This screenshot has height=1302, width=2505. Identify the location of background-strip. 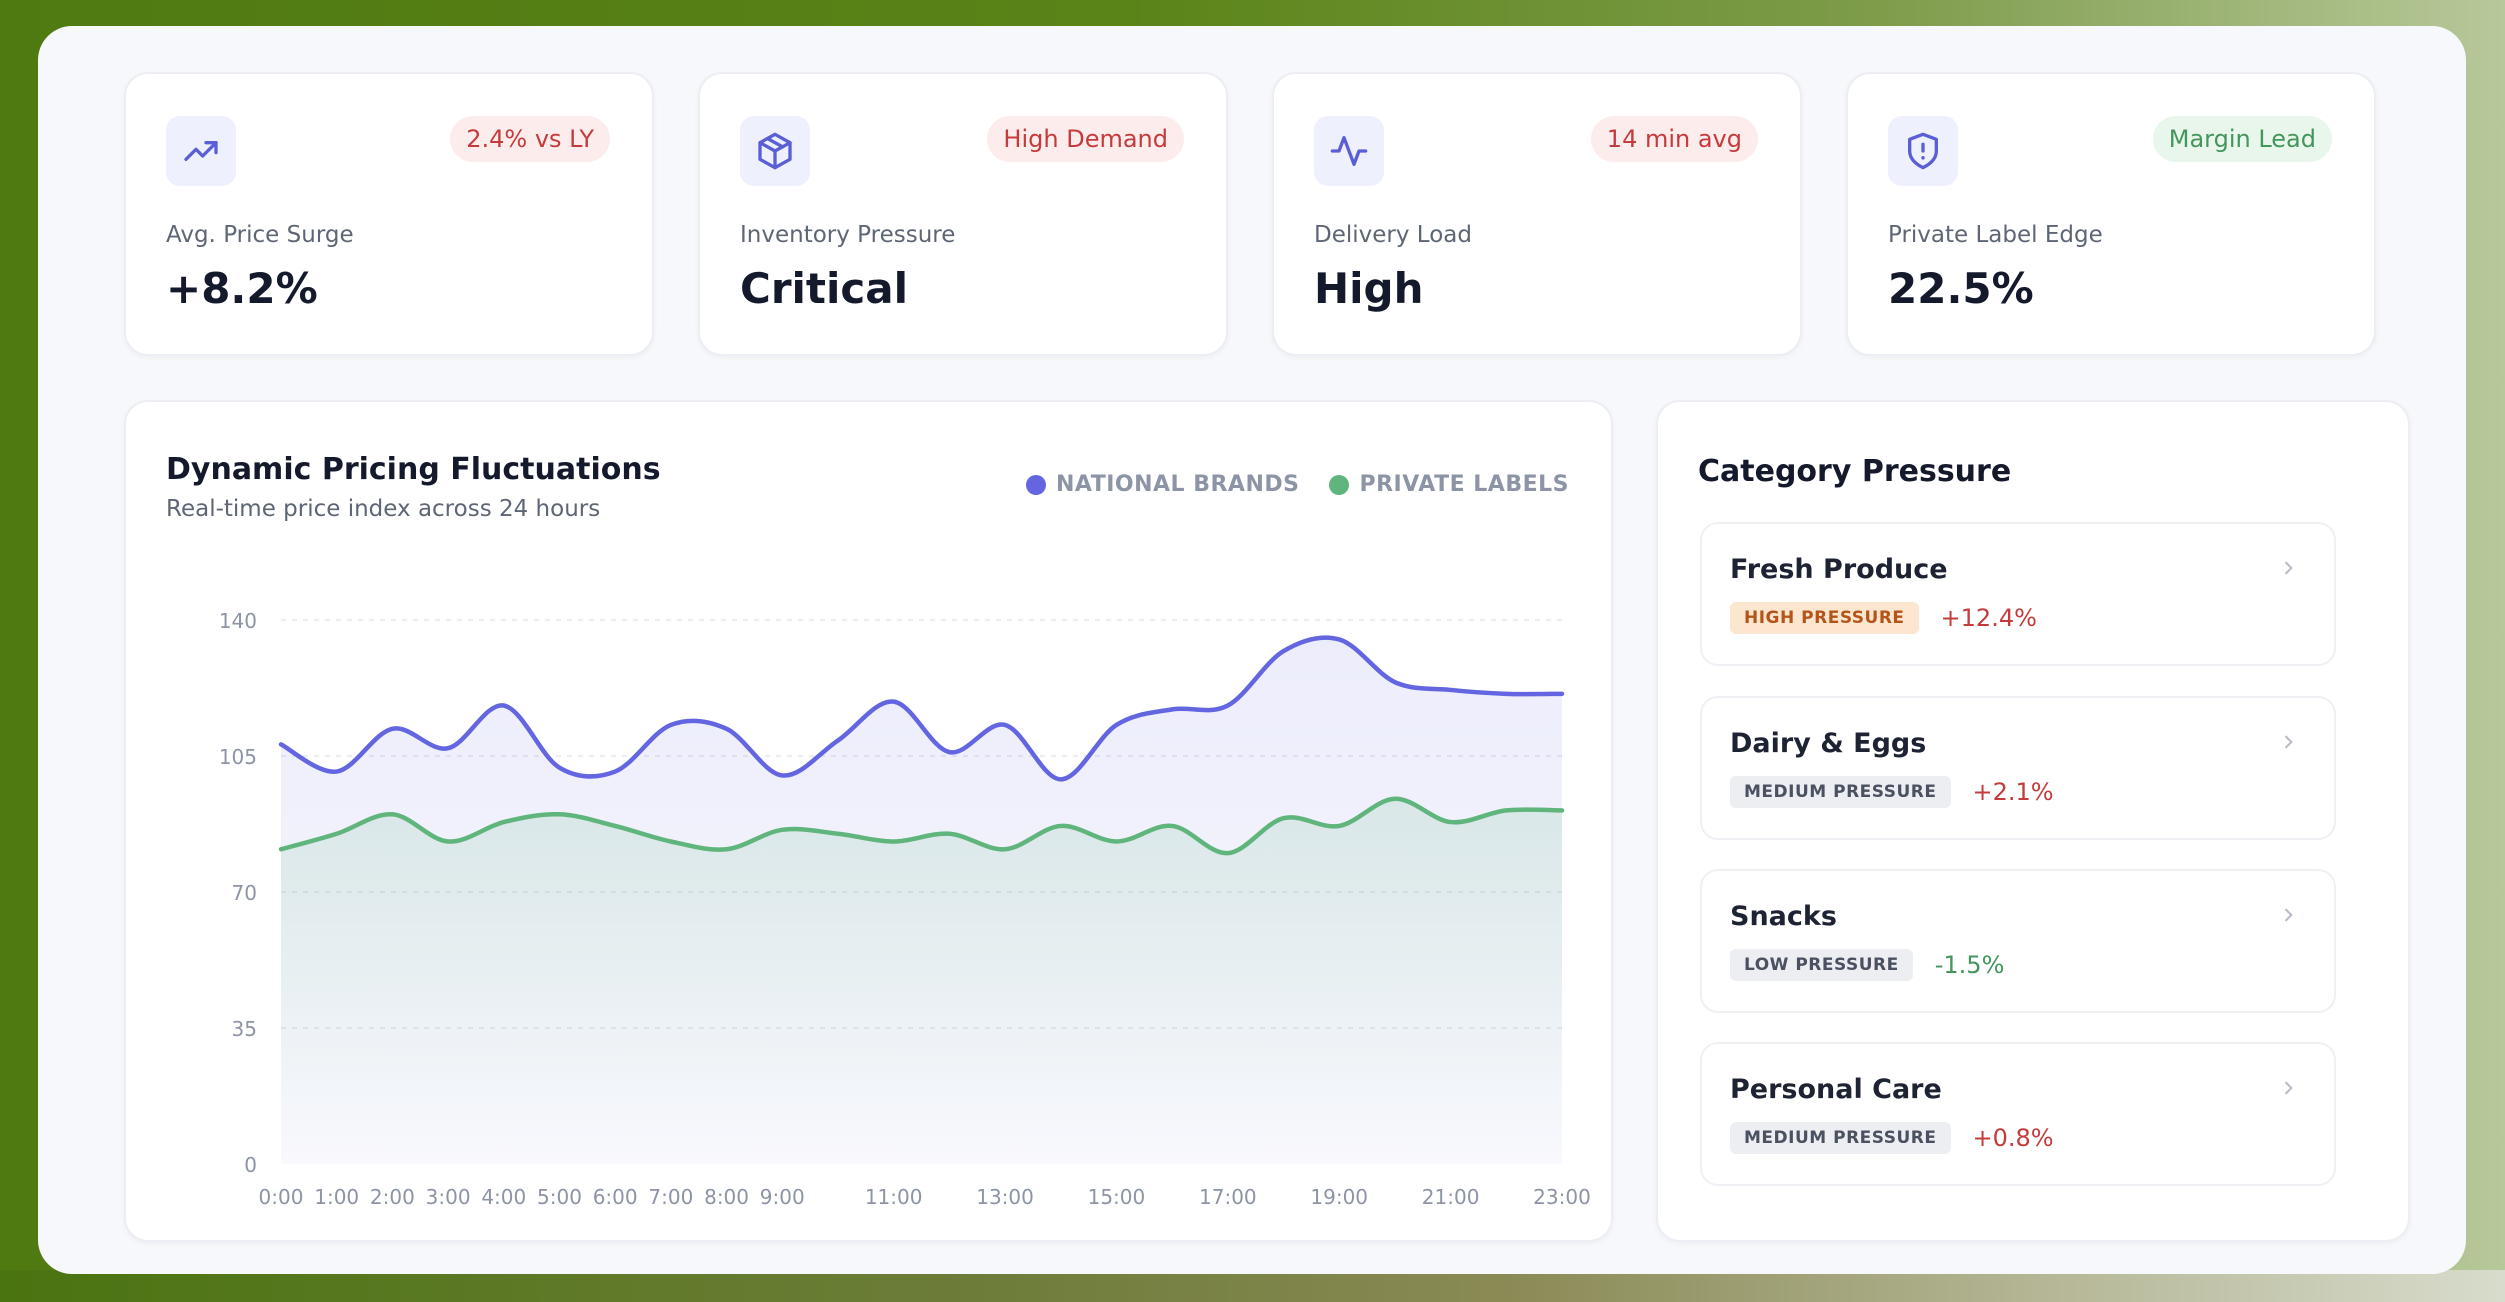
(1252, 1286).